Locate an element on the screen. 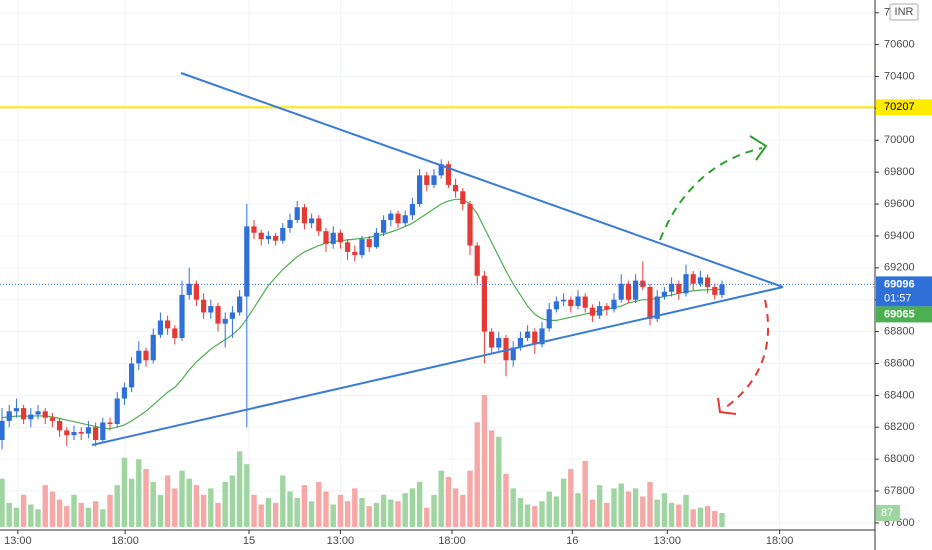  y-tick-label: 70000 is located at coordinates (899, 140).